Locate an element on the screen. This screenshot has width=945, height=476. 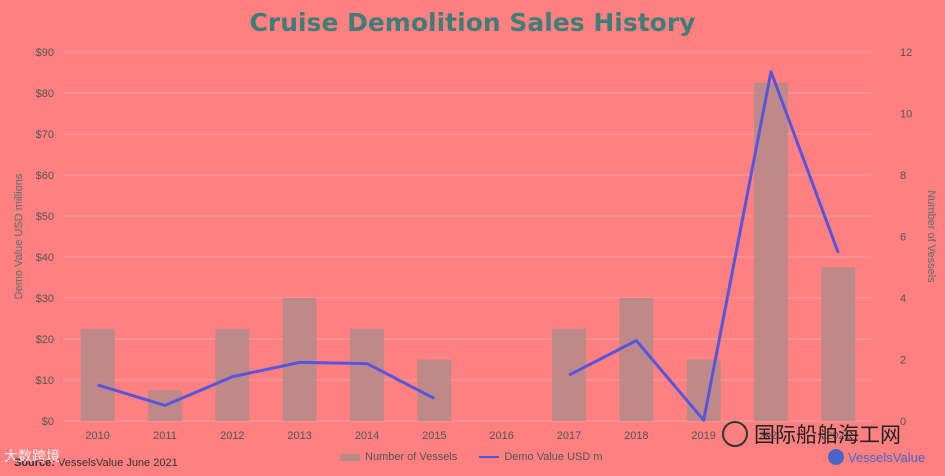
watermark-left: 大数跨境 is located at coordinates (32, 457).